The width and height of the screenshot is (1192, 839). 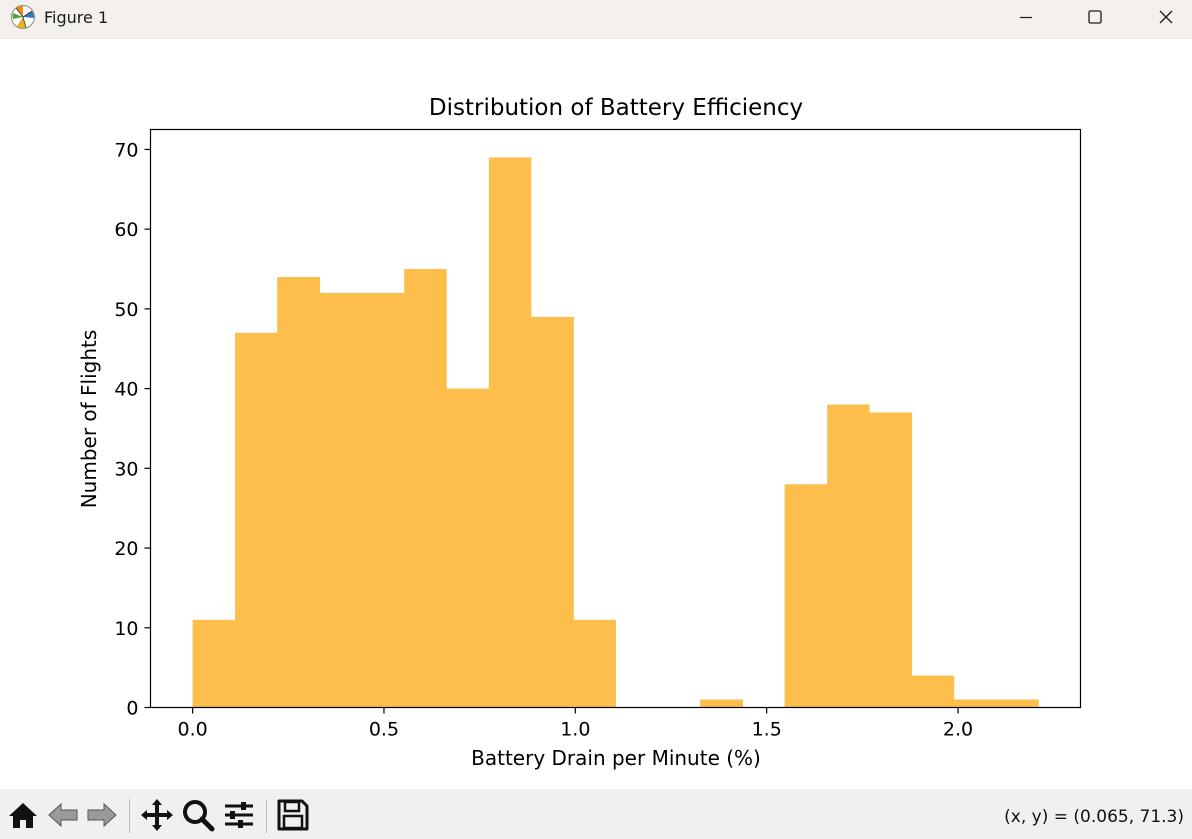 What do you see at coordinates (89, 419) in the screenshot?
I see `y-axis-label: Number of Flights` at bounding box center [89, 419].